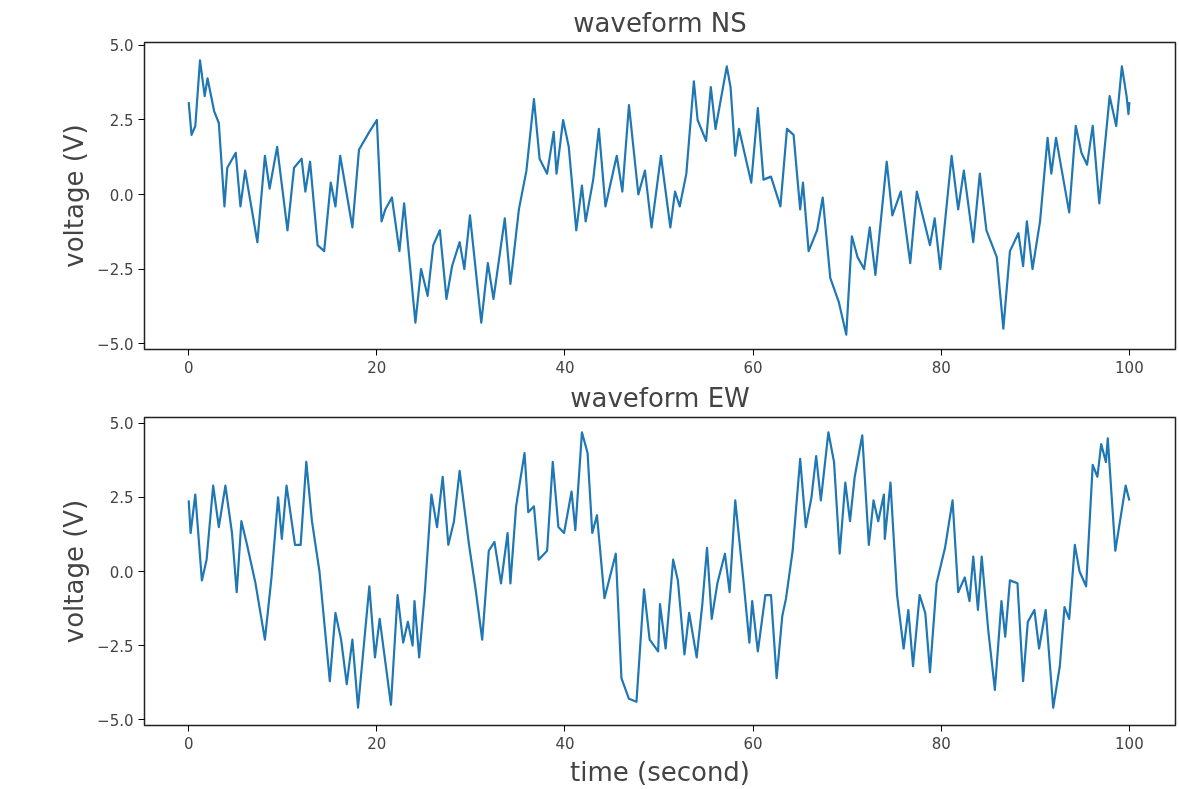  Describe the element at coordinates (660, 22) in the screenshot. I see `chart-title: waveform NS` at that location.